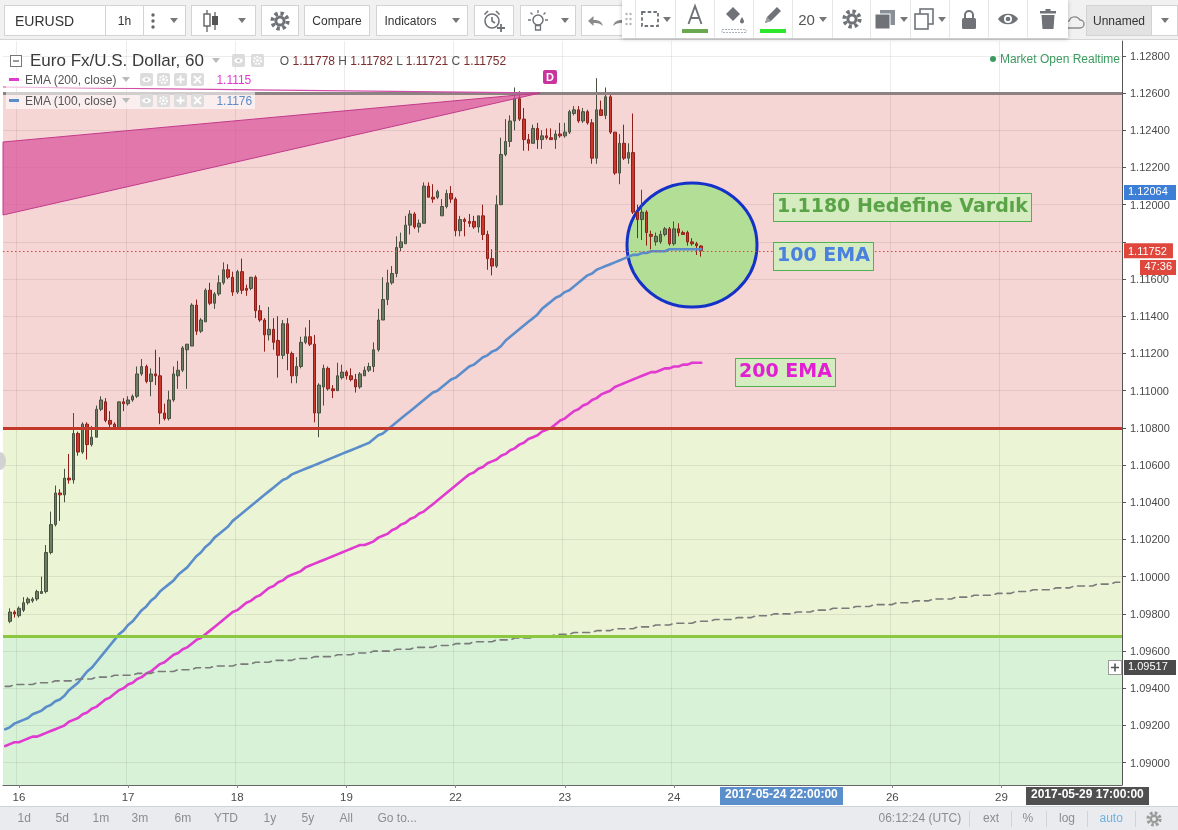 This screenshot has width=1178, height=830. What do you see at coordinates (55, 20) in the screenshot?
I see `symbol-field: EURUSD` at bounding box center [55, 20].